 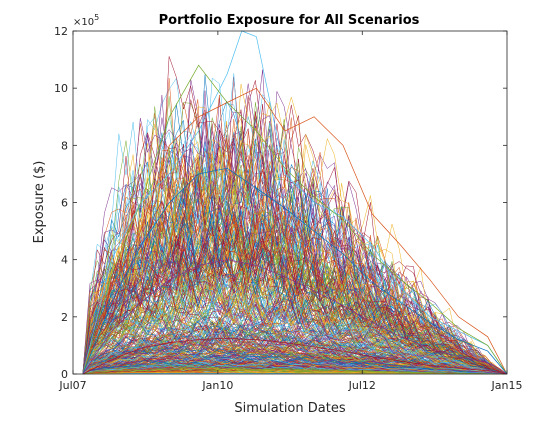 I want to click on y-axis-exponent: ×10⁵, so click(x=86, y=20).